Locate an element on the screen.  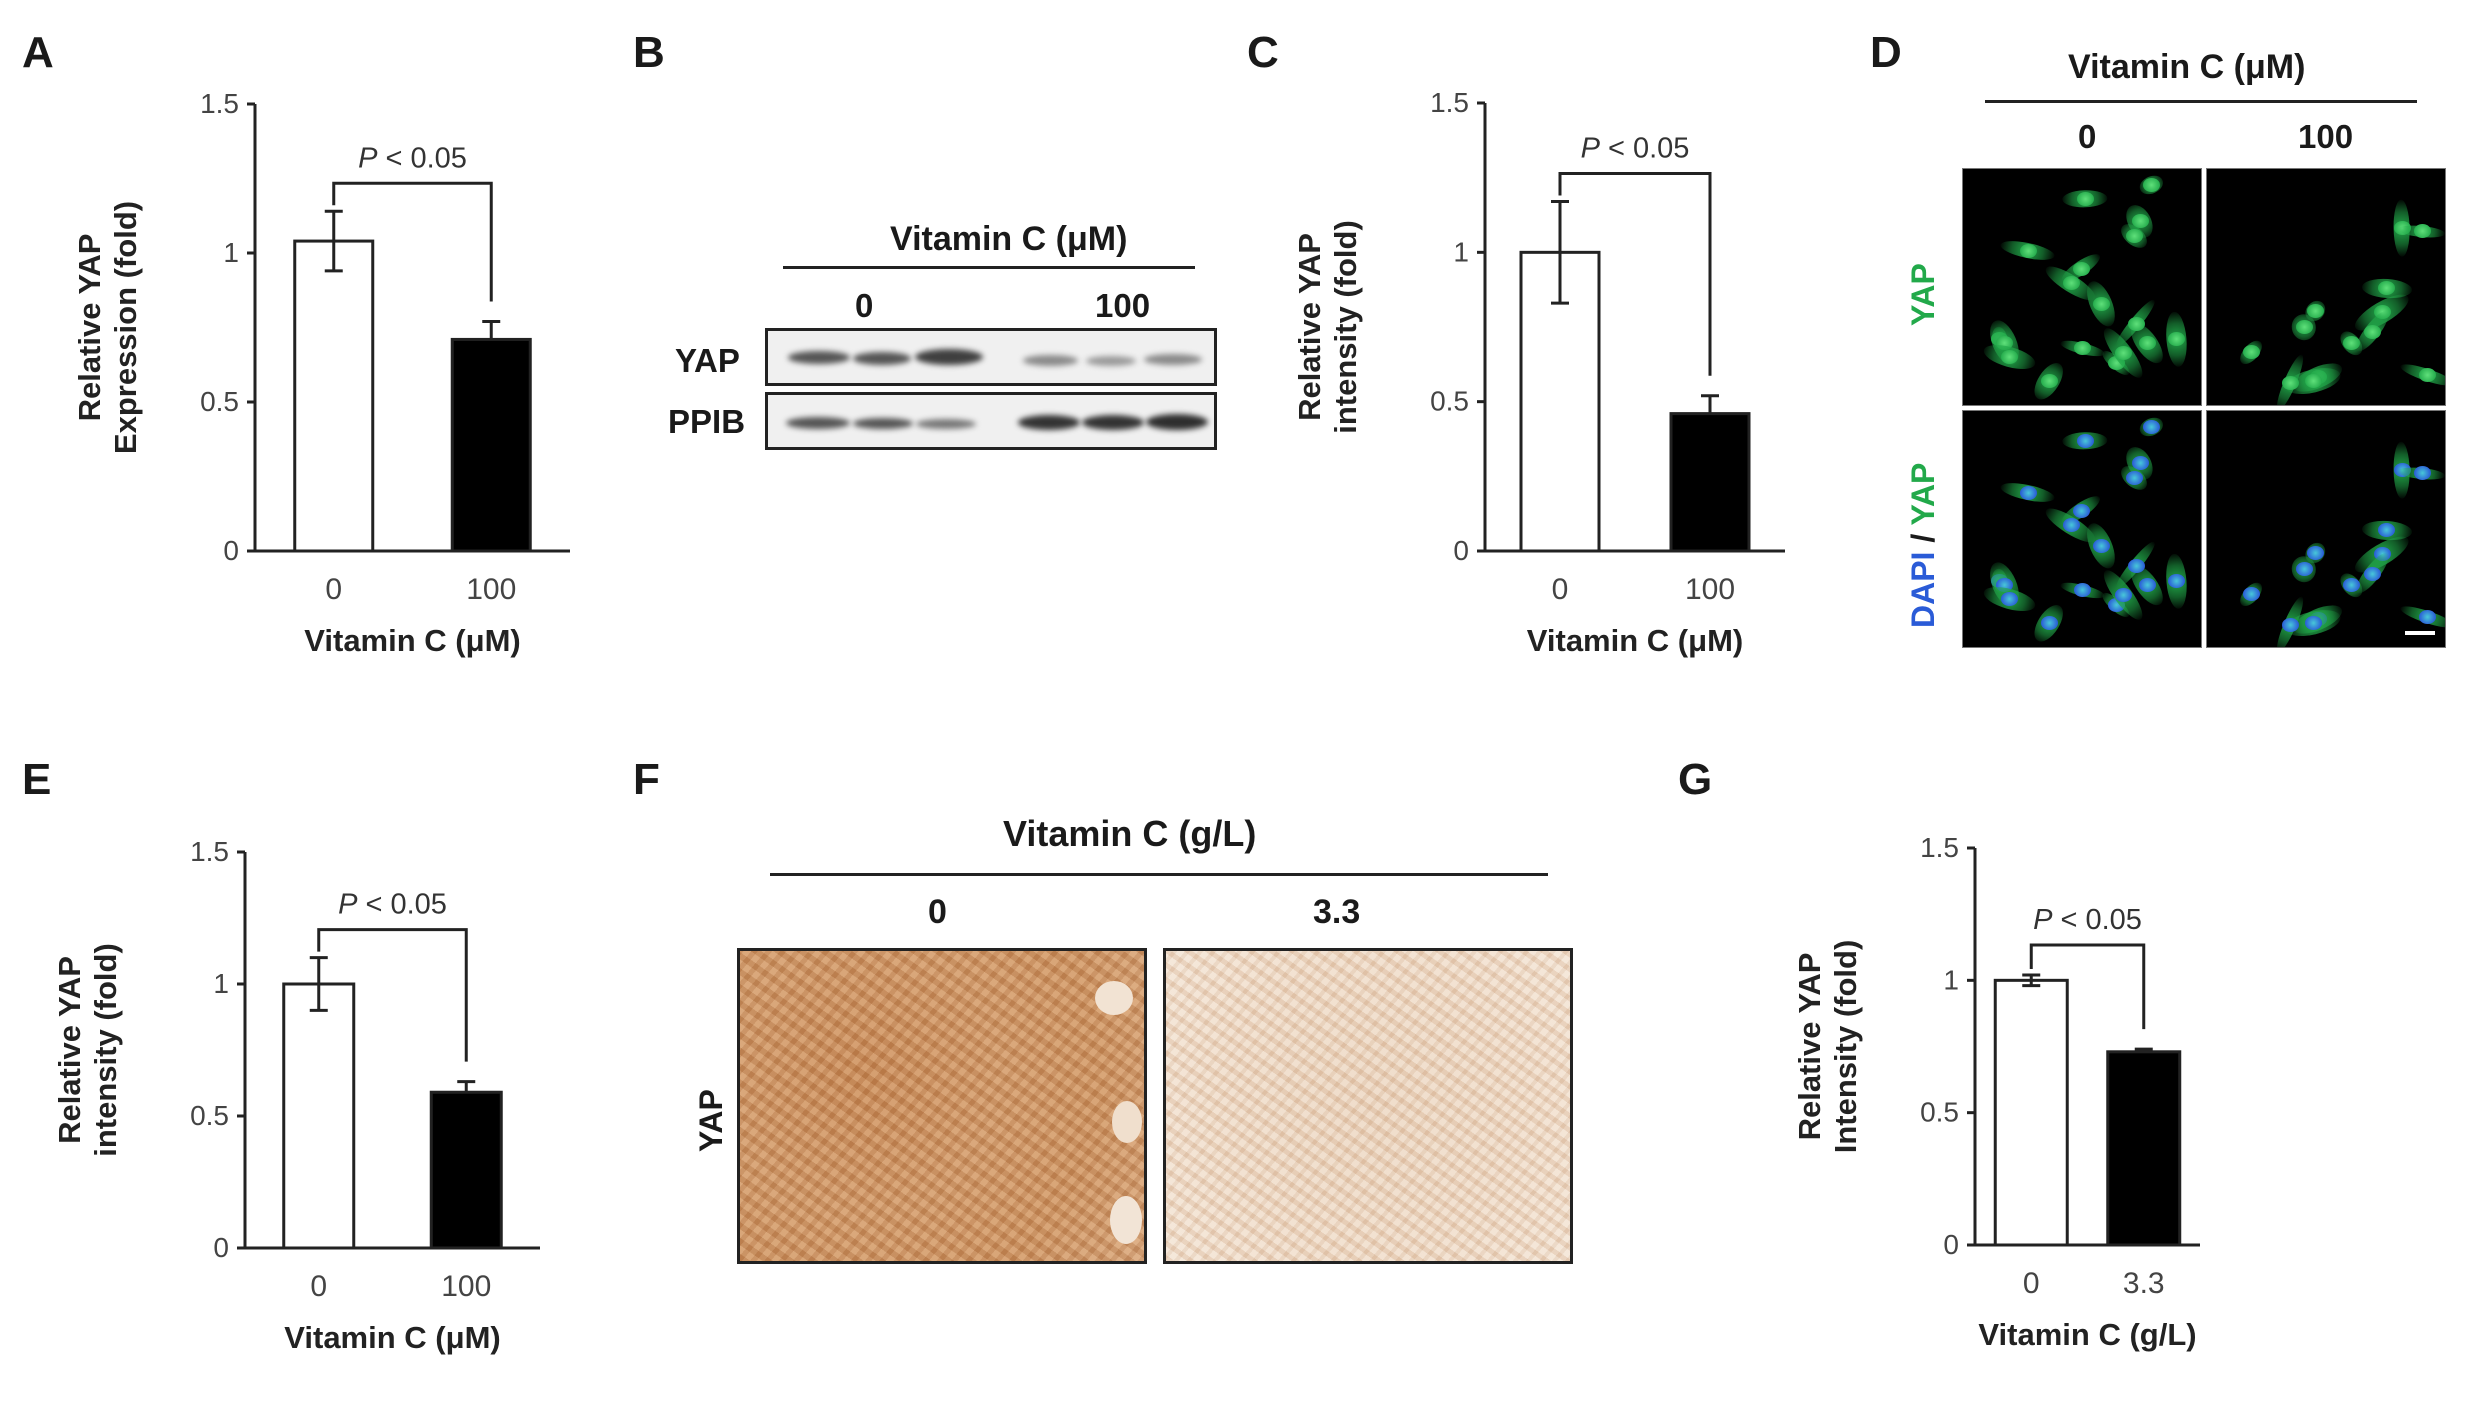
ihc-header-title: Vitamin C (g/L) is located at coordinates (1130, 833).